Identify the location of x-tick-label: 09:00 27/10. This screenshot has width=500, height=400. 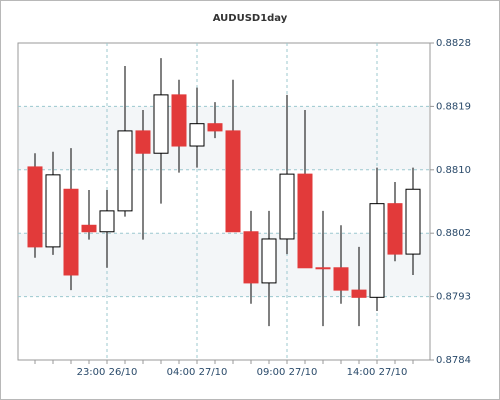
(287, 372).